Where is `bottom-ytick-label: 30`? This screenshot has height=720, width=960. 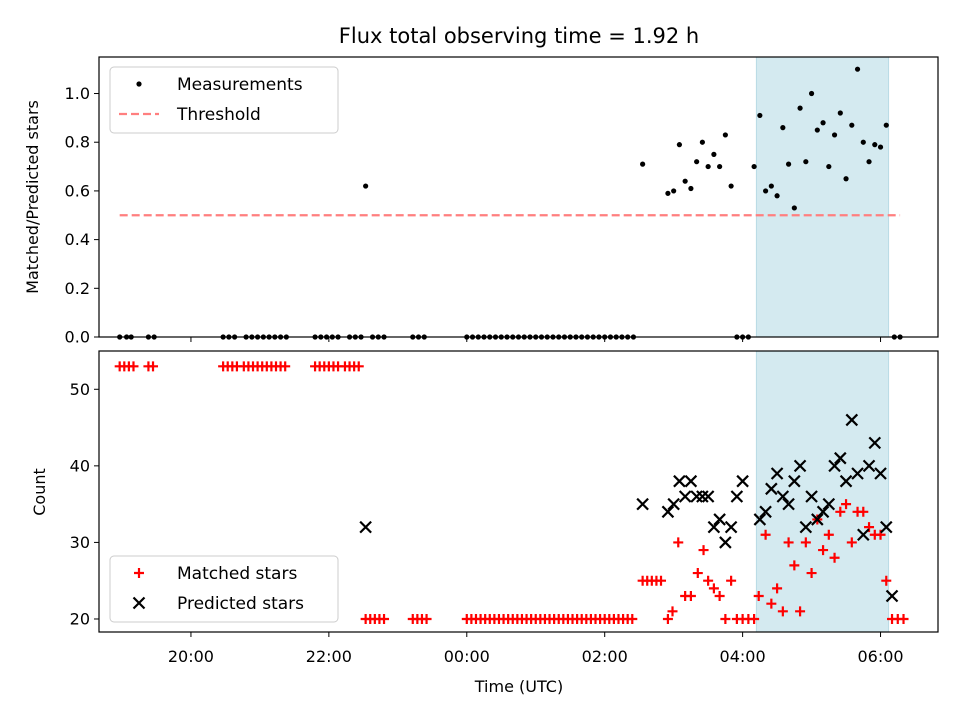
bottom-ytick-label: 30 is located at coordinates (80, 542).